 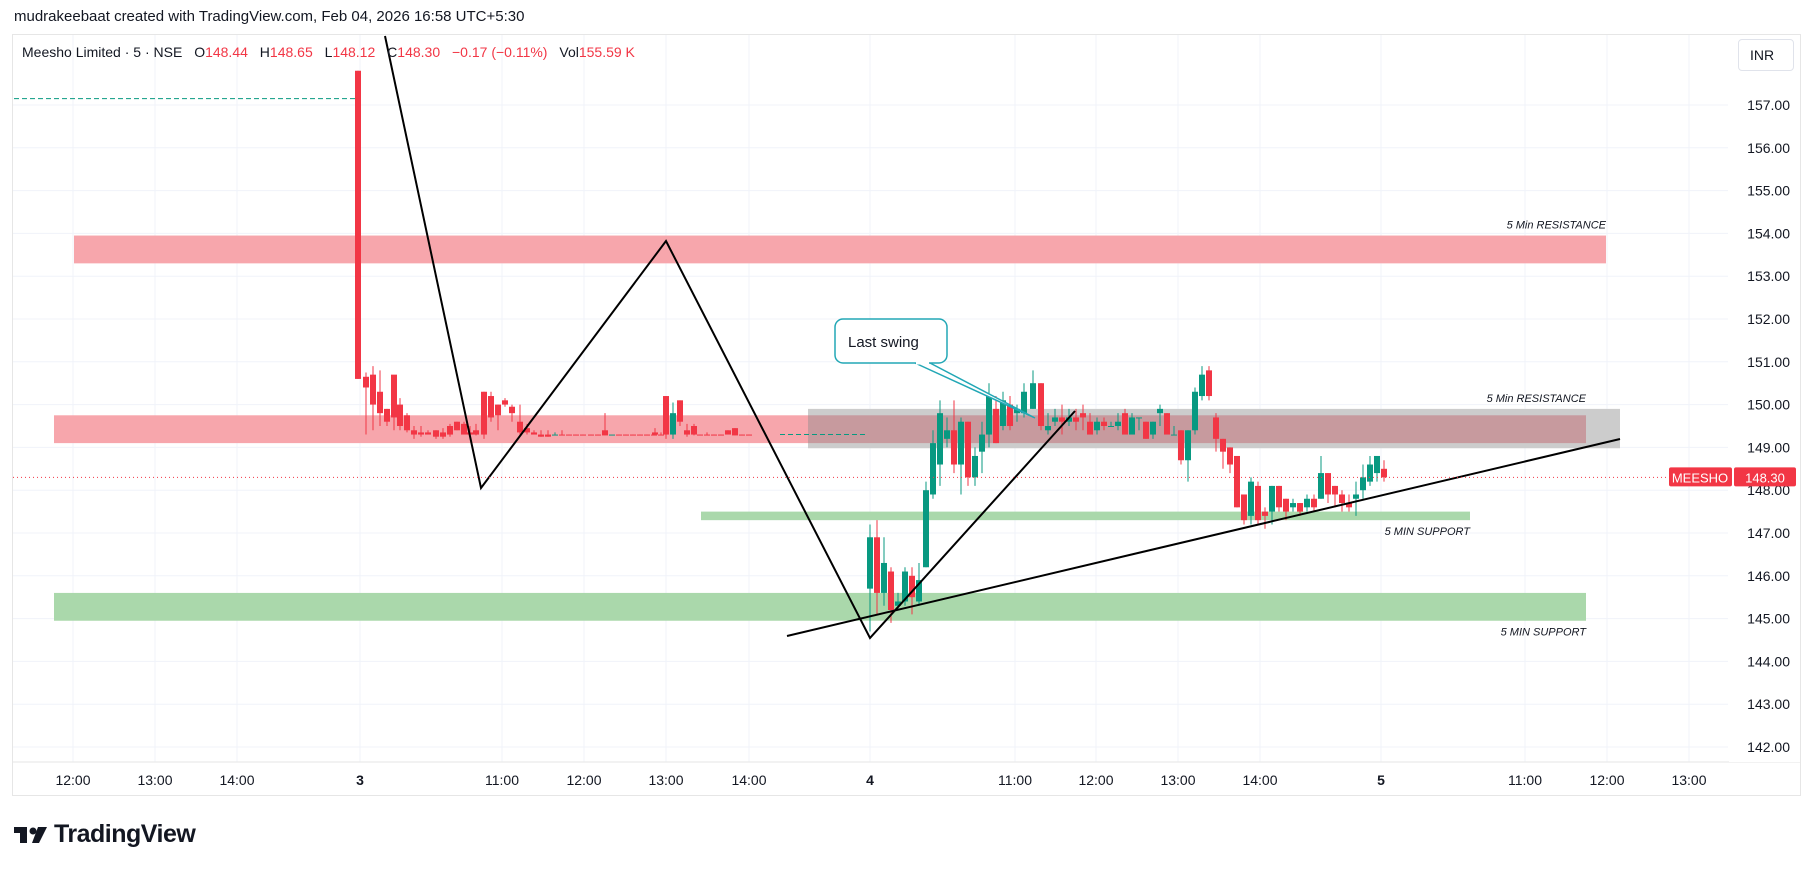 I want to click on currency-button: INR, so click(x=1766, y=55).